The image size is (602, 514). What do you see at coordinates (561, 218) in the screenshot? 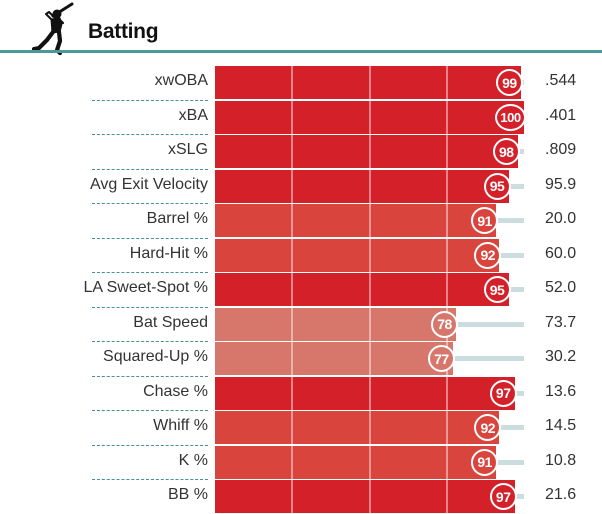
I see `stat-value: 20.0` at bounding box center [561, 218].